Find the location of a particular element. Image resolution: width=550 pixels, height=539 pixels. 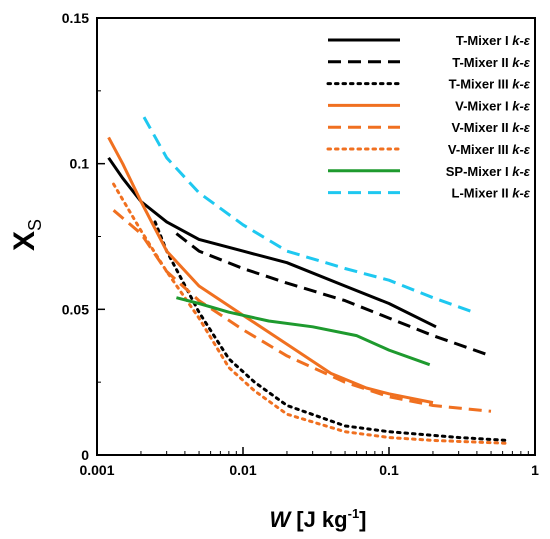

legend-label: T-Mixer I k-ε is located at coordinates (493, 40).